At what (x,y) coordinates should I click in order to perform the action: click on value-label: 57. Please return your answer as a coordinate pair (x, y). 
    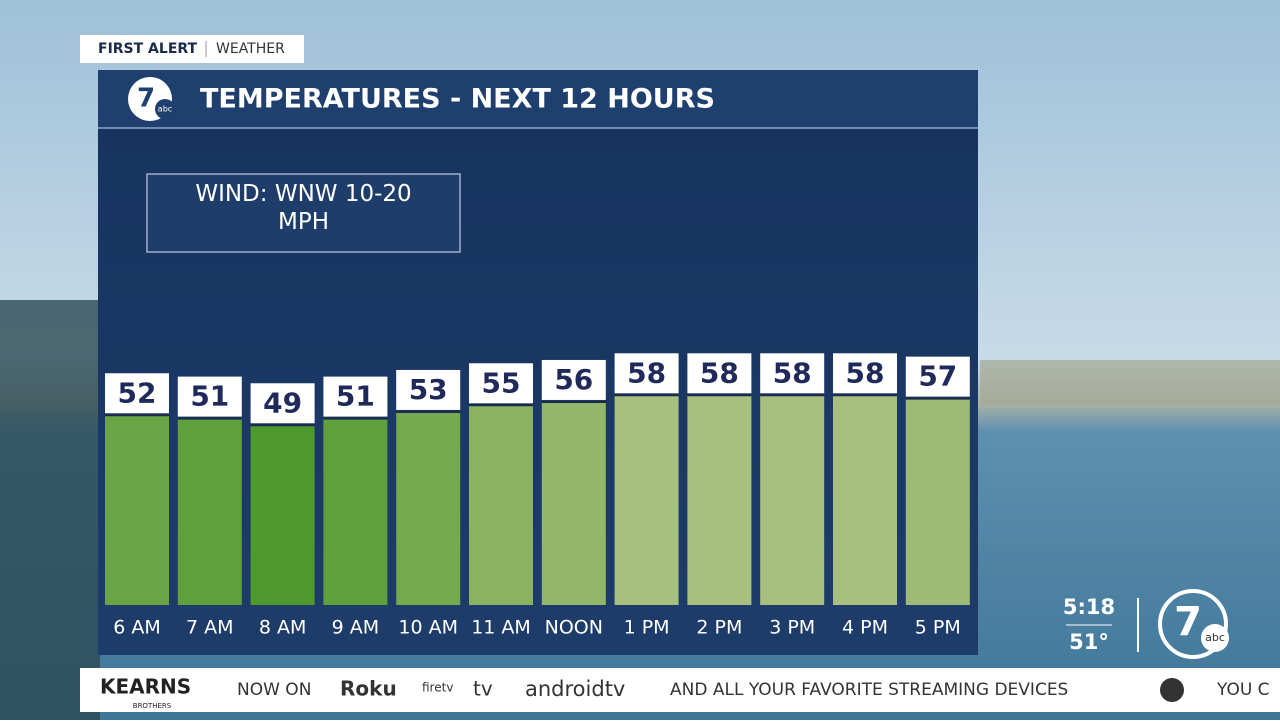
    Looking at the image, I should click on (937, 376).